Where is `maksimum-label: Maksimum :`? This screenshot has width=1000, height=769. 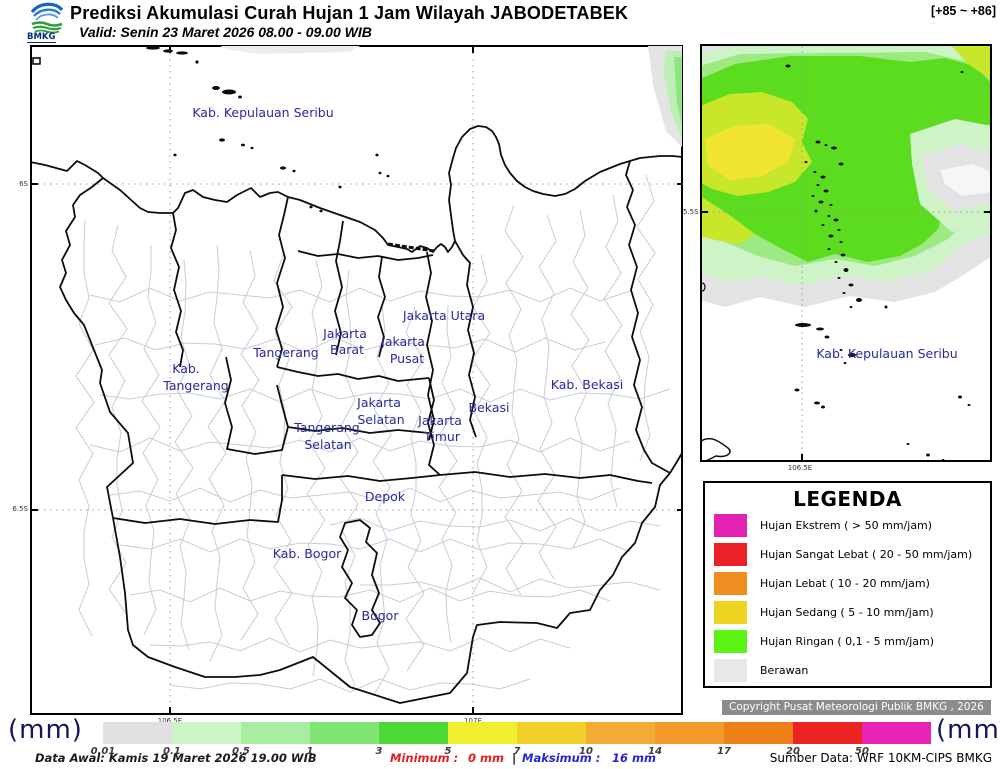
maksimum-label: Maksimum : is located at coordinates (561, 758).